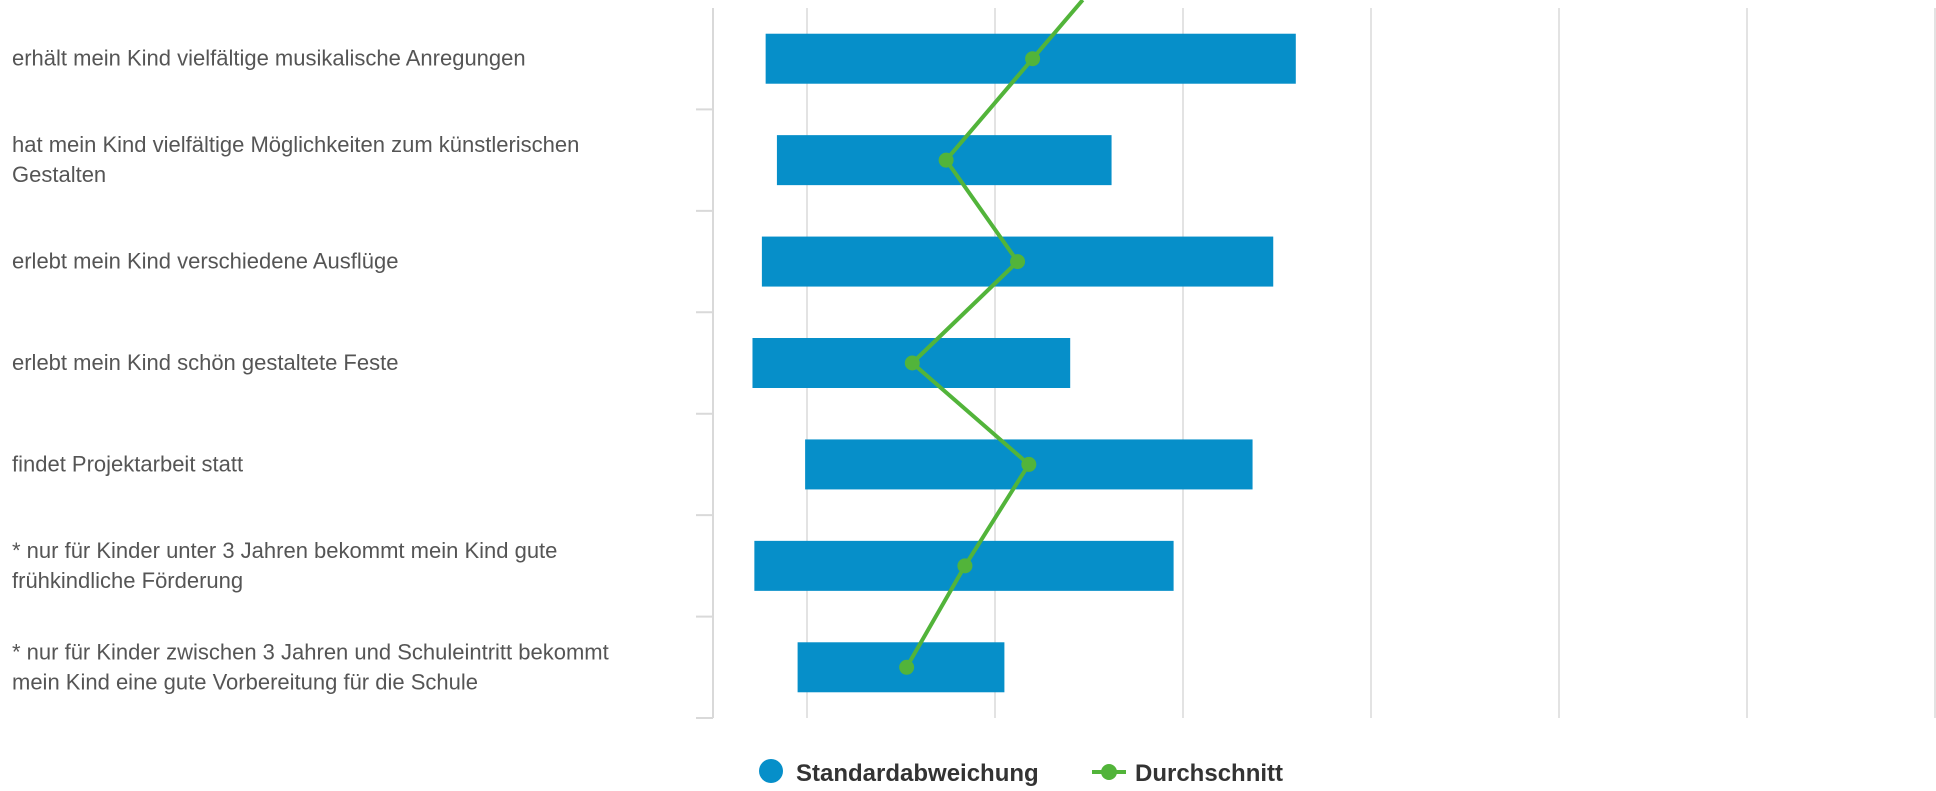 The width and height of the screenshot is (1936, 791). What do you see at coordinates (1209, 773) in the screenshot?
I see `legend-durchschnitt-label: Durchschnitt` at bounding box center [1209, 773].